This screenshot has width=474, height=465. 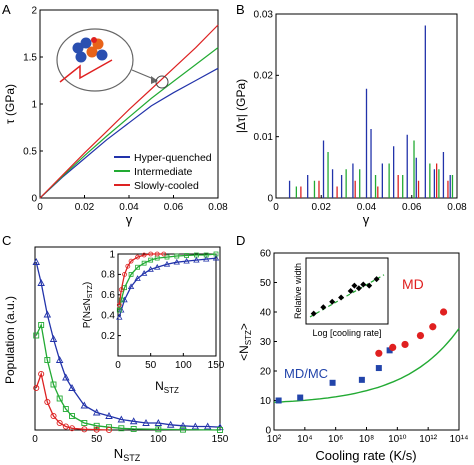 I want to click on y-tick-label: 10, so click(x=266, y=401).